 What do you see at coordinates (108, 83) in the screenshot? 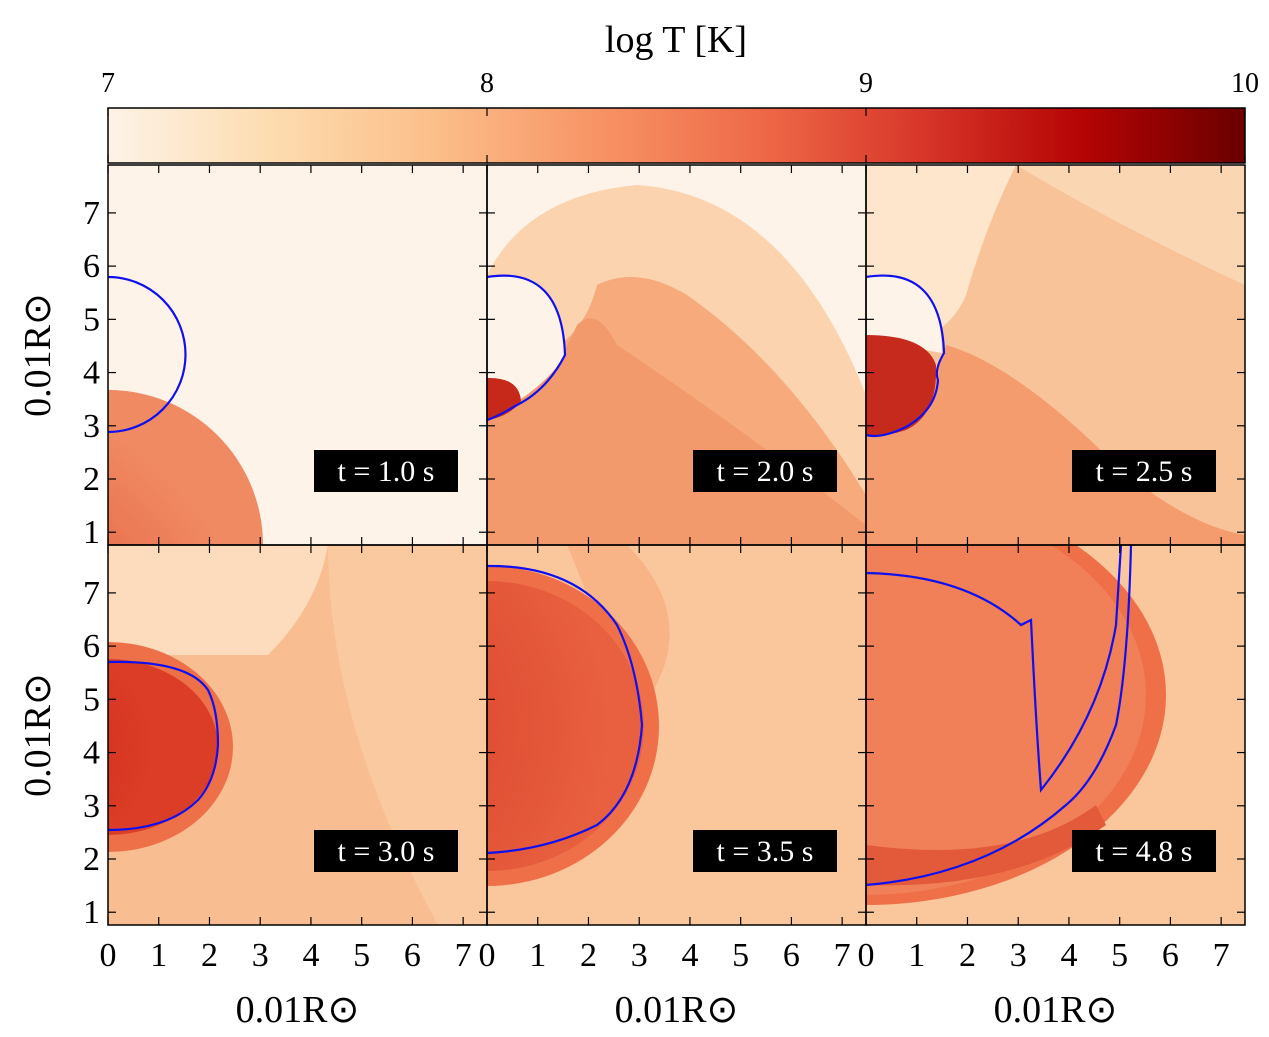
I see `colorbar-tick-label: 7` at bounding box center [108, 83].